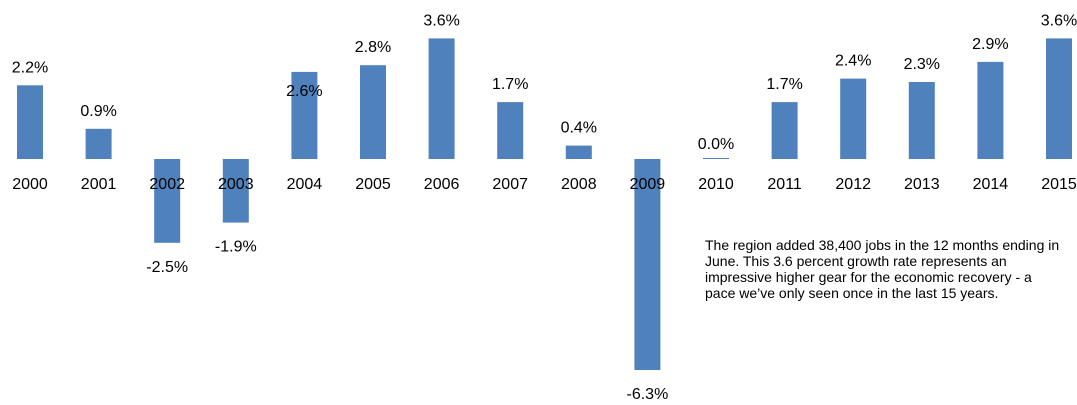 The height and width of the screenshot is (405, 1077). What do you see at coordinates (1059, 184) in the screenshot?
I see `x-tick-label: 2015` at bounding box center [1059, 184].